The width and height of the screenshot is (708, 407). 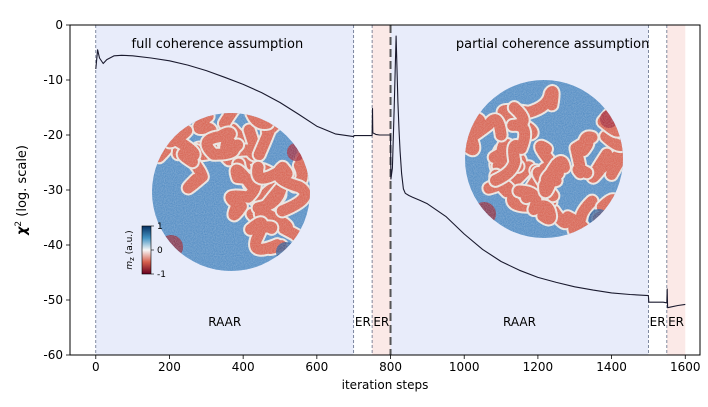 What do you see at coordinates (552, 44) in the screenshot?
I see `section-title-1: partial coherence assumption` at bounding box center [552, 44].